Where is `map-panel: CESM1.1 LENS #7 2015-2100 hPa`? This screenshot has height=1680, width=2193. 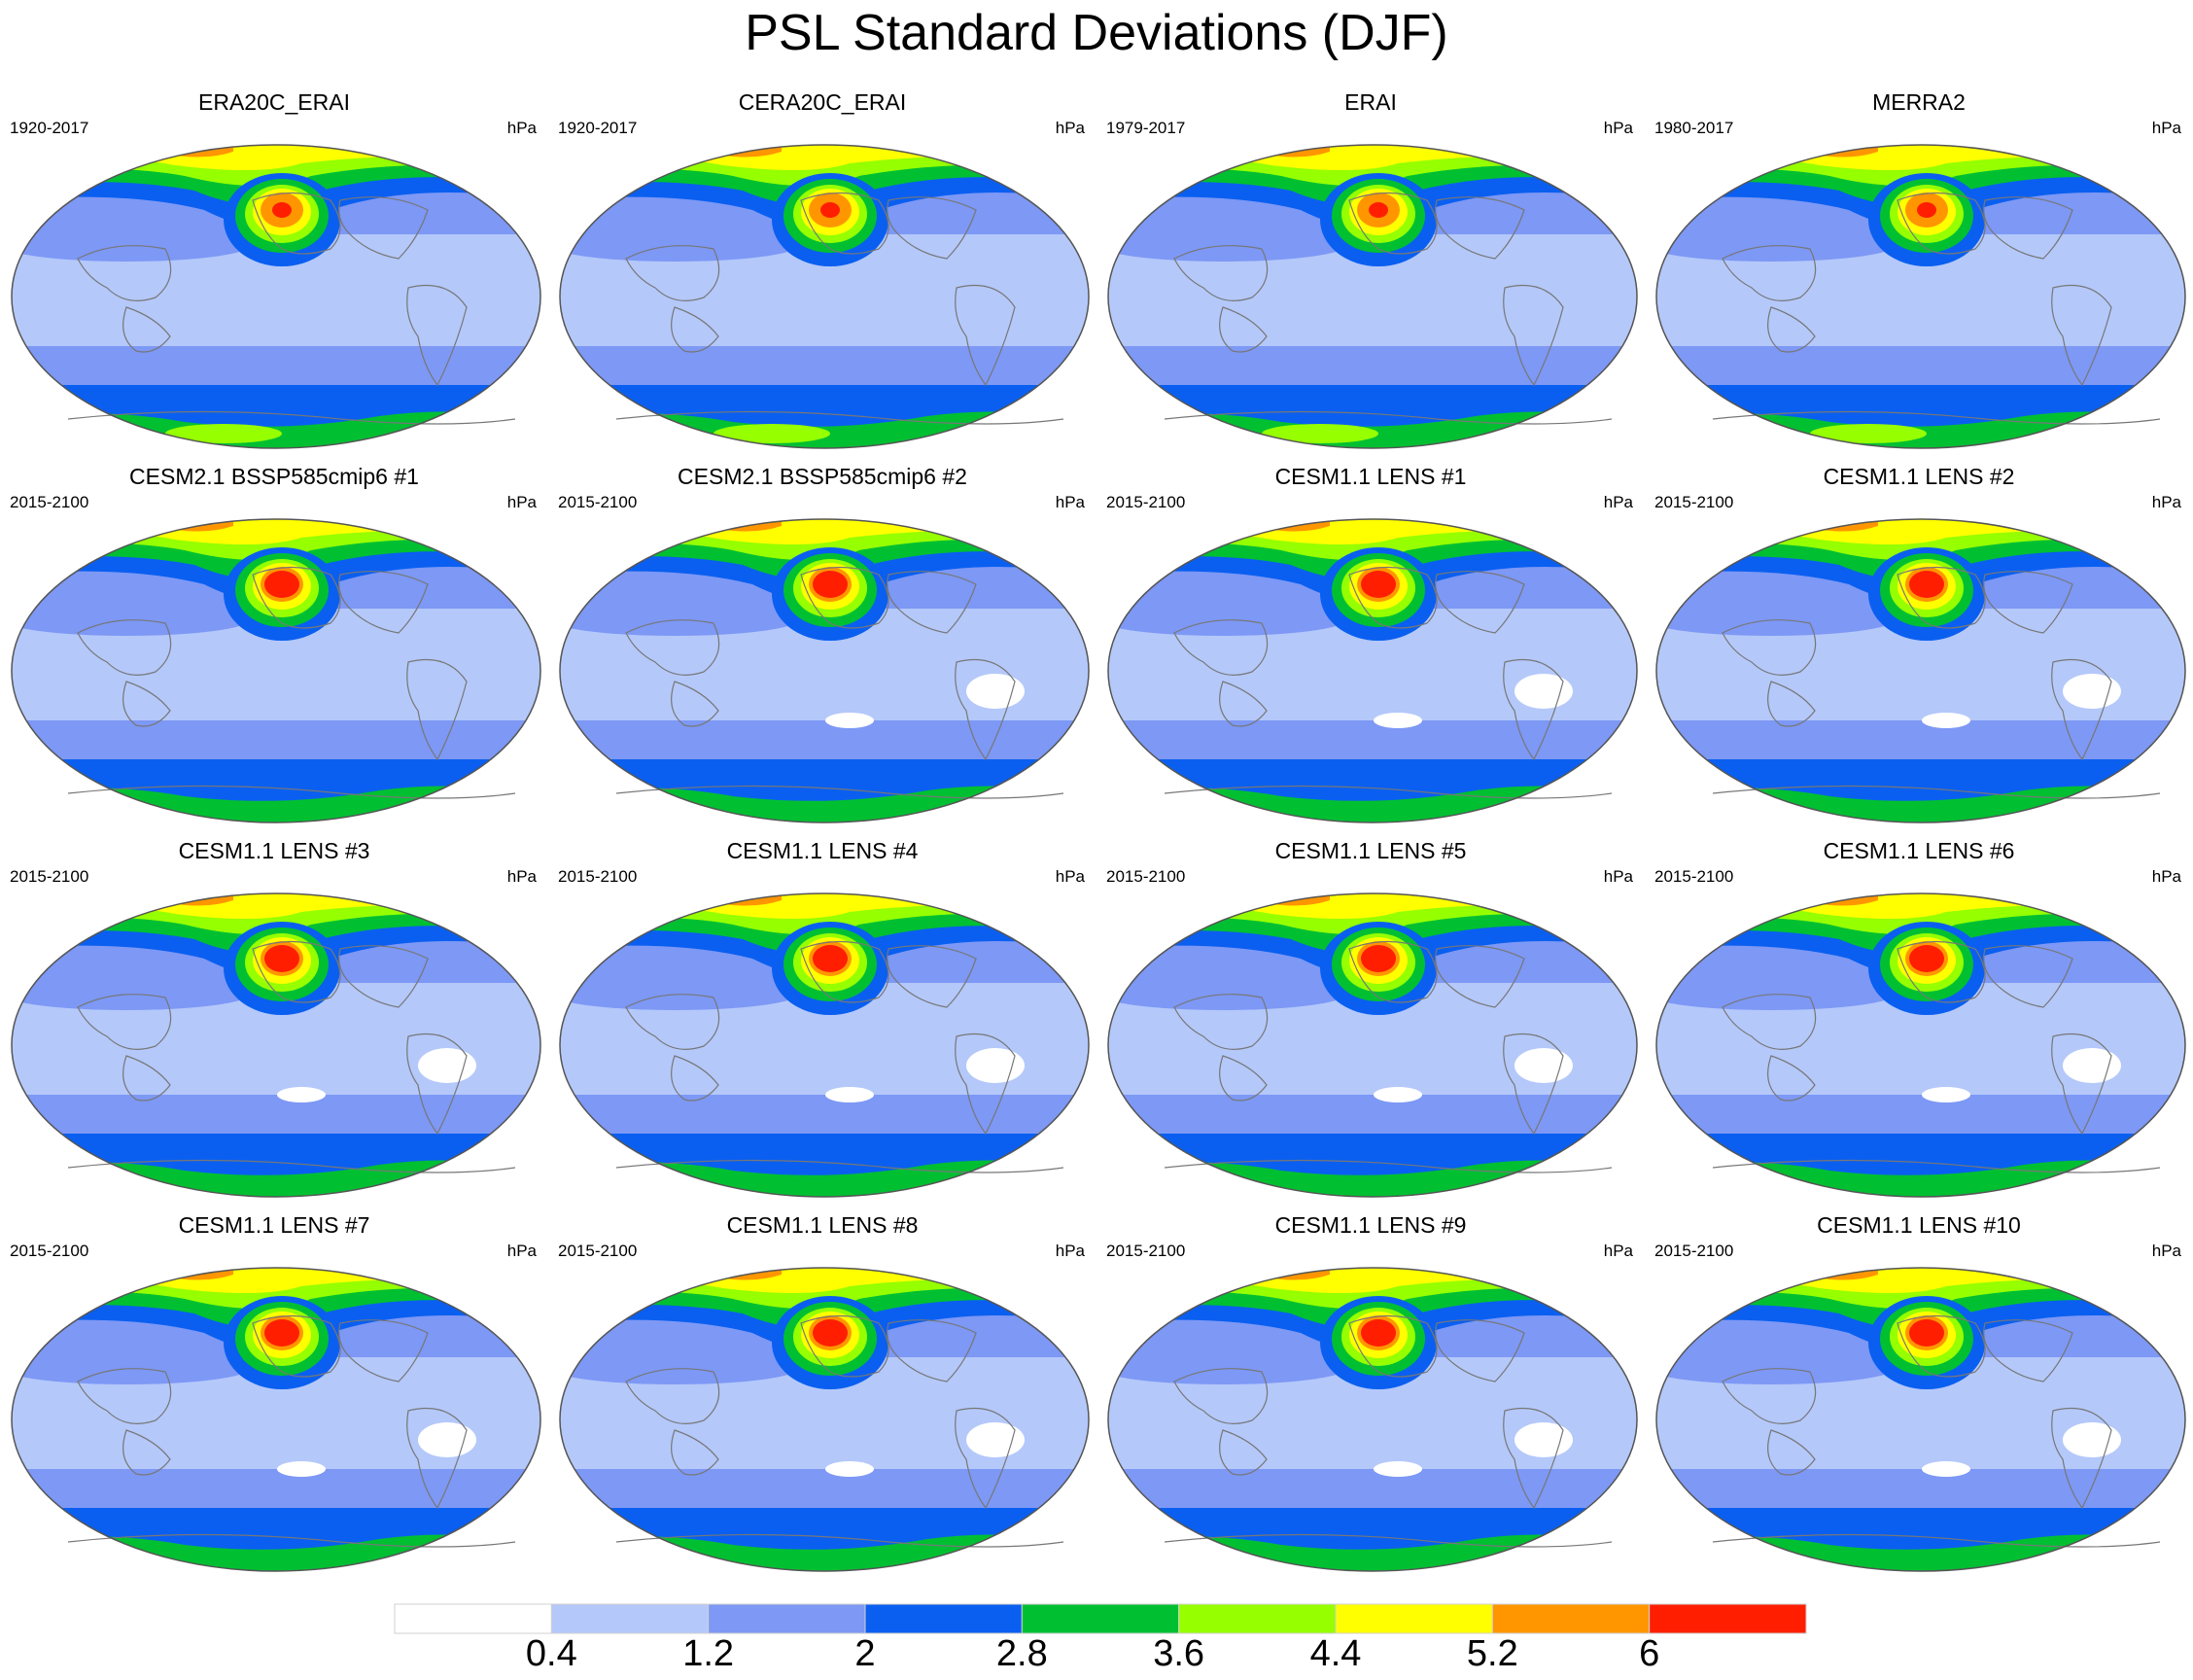
map-panel: CESM1.1 LENS #7 2015-2100 hPa is located at coordinates (274, 1399).